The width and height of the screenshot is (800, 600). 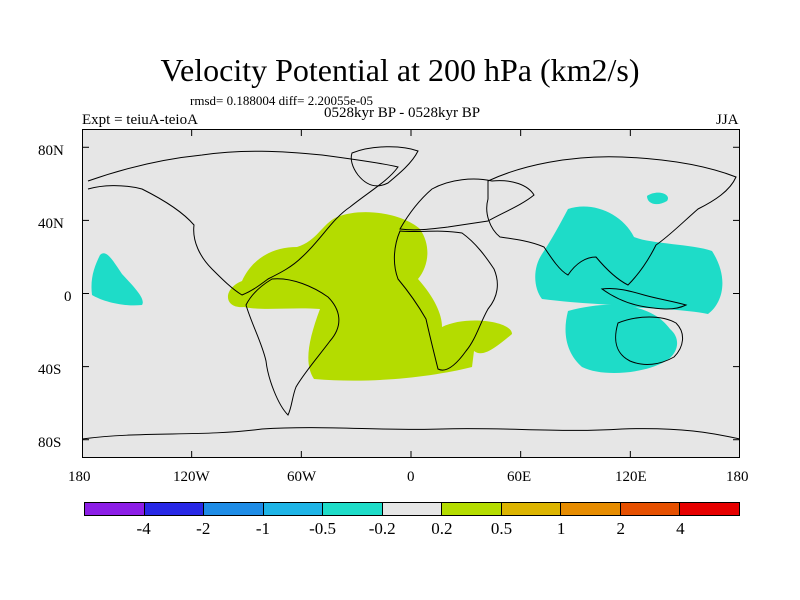 I want to click on lon-tick-label: 0, so click(x=411, y=477).